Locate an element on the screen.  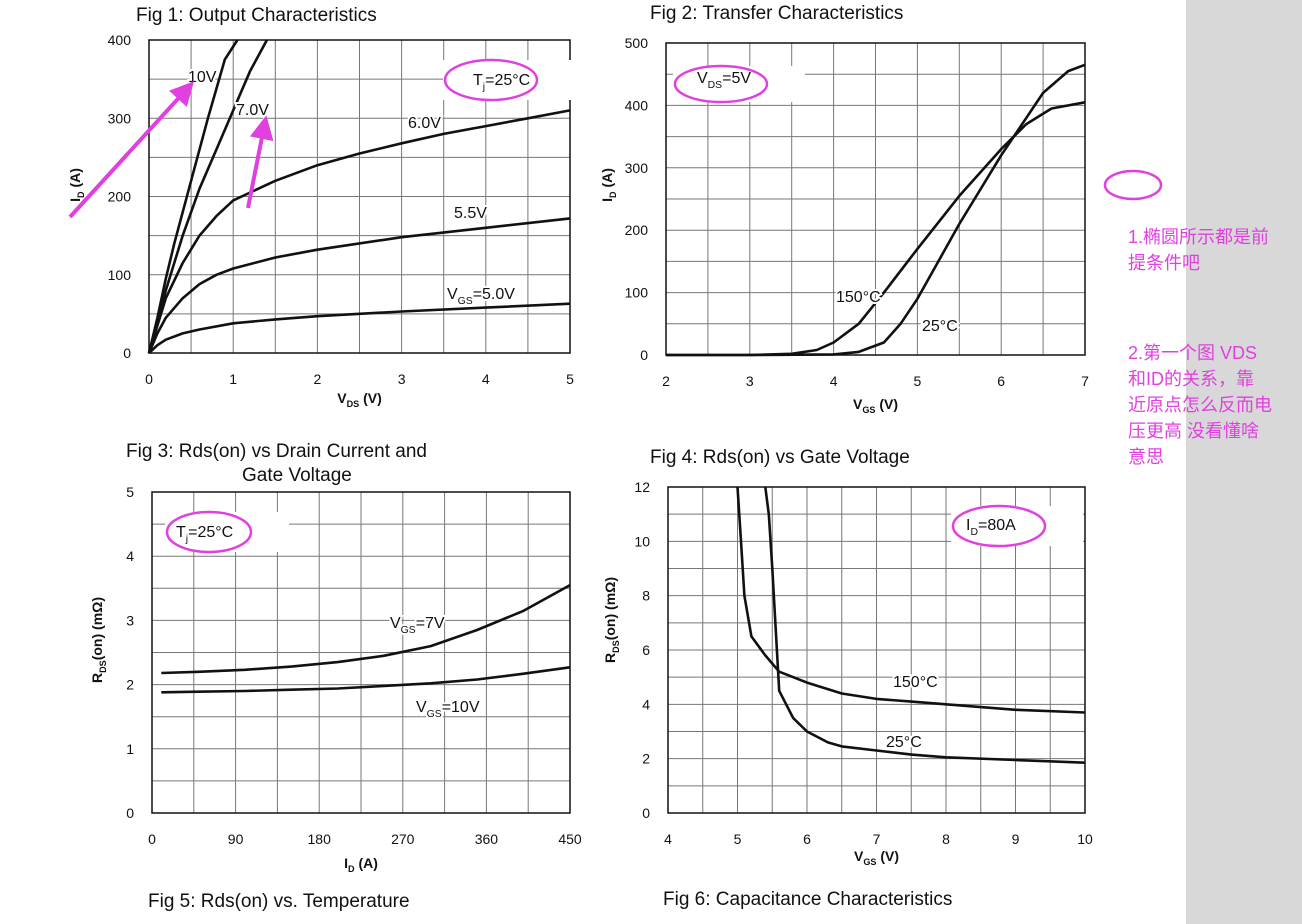
chart-4-ylabel: RDS(on) (mΩ) is located at coordinates (611, 620).